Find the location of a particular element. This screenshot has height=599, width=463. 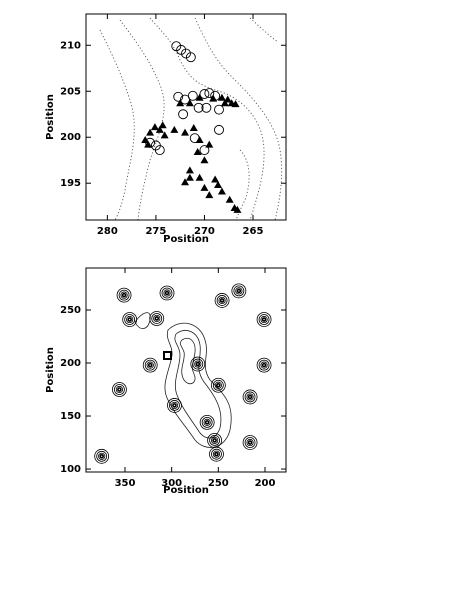

x-tick-label: 200 is located at coordinates (265, 483).